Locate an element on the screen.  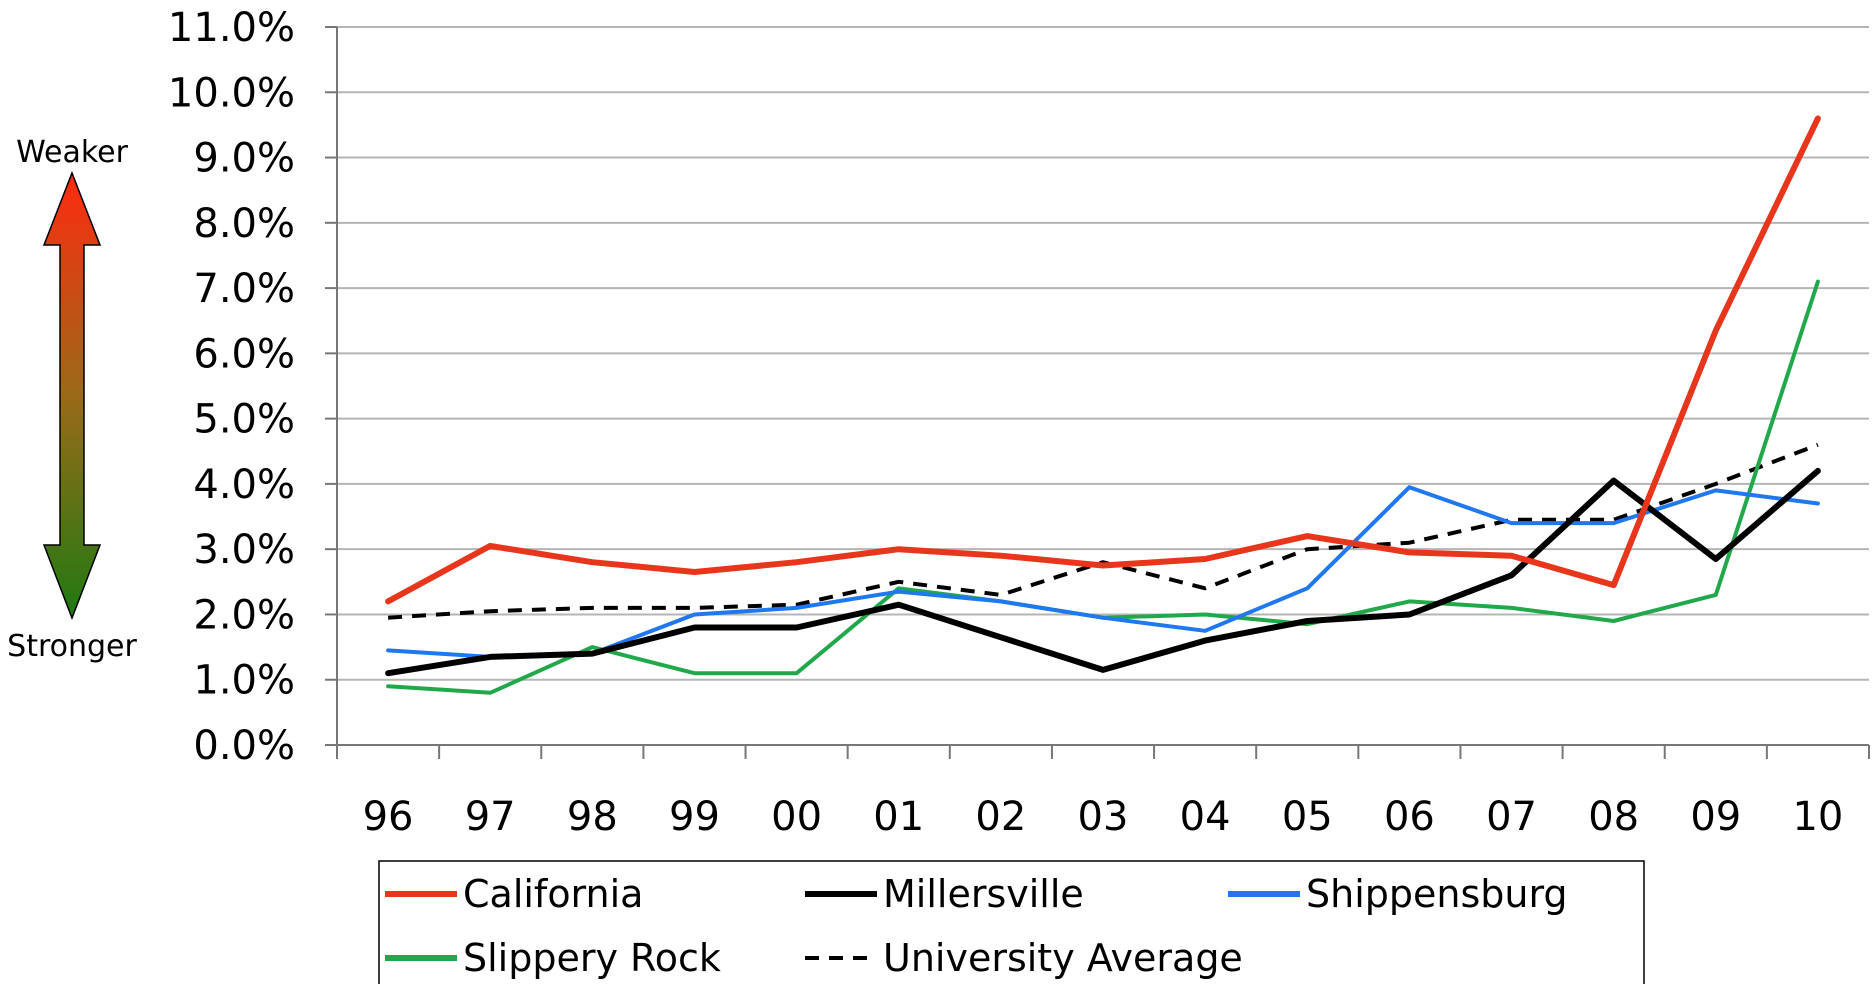
y-tick-label: 4.0% is located at coordinates (244, 485).